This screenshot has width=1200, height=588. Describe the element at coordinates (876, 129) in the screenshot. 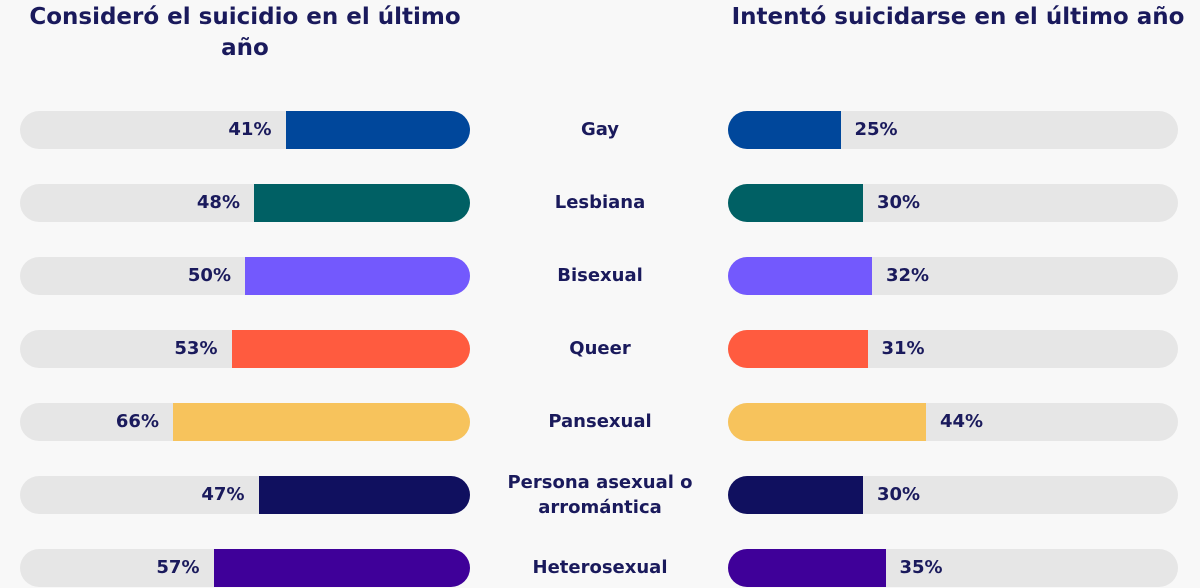

I see `right-bar-label: 25%` at that location.